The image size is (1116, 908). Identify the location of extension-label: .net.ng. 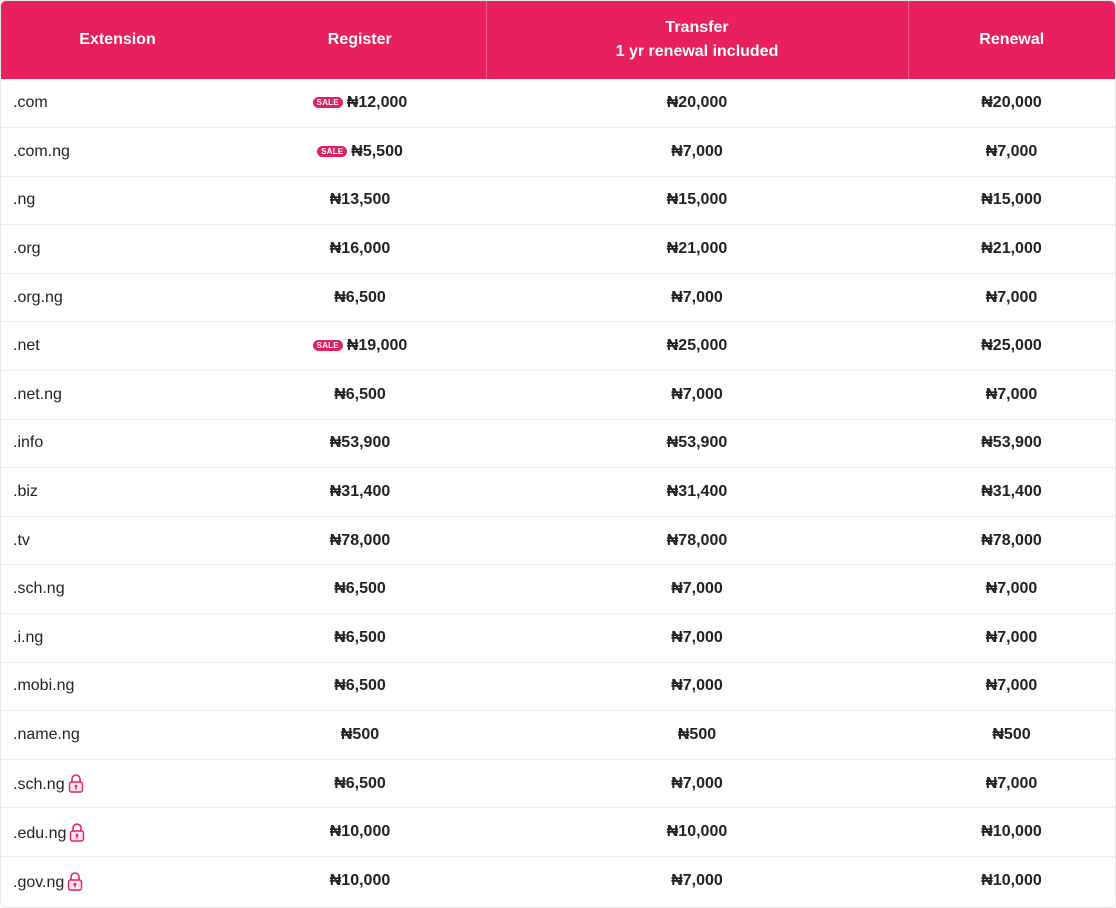
(37, 394).